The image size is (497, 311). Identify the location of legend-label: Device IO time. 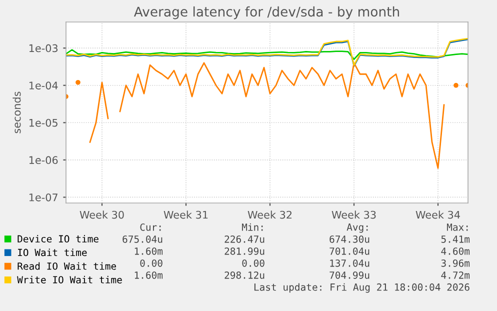
(58, 238).